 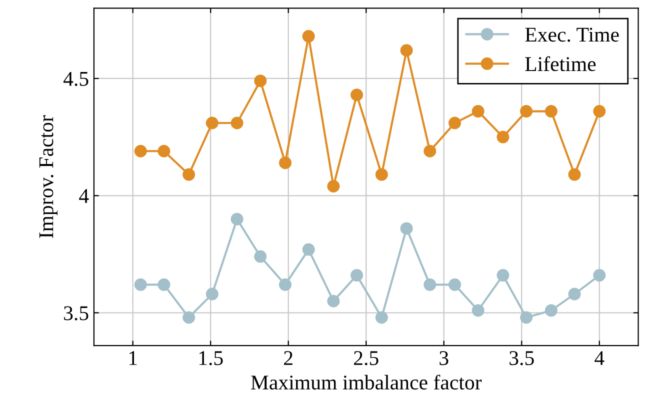 What do you see at coordinates (48, 176) in the screenshot?
I see `y-axis-title: Improv. Factor` at bounding box center [48, 176].